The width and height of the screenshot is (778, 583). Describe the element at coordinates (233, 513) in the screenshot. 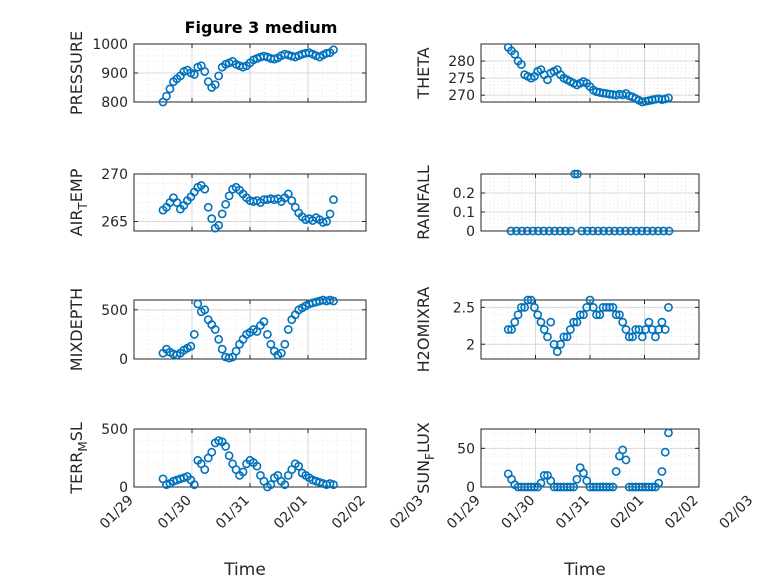

I see `x-tick-label: 01/31` at that location.